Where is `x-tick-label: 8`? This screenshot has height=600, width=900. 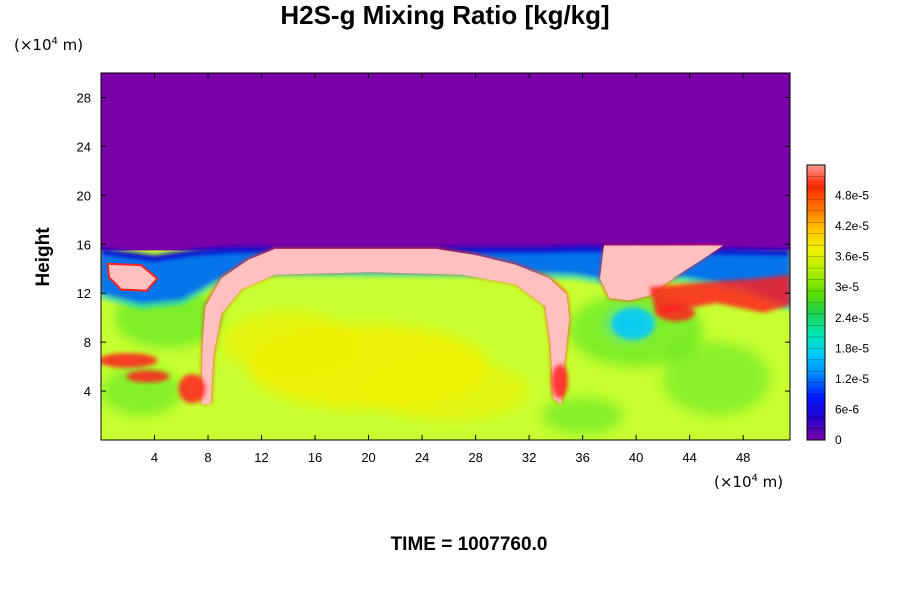
x-tick-label: 8 is located at coordinates (207, 457).